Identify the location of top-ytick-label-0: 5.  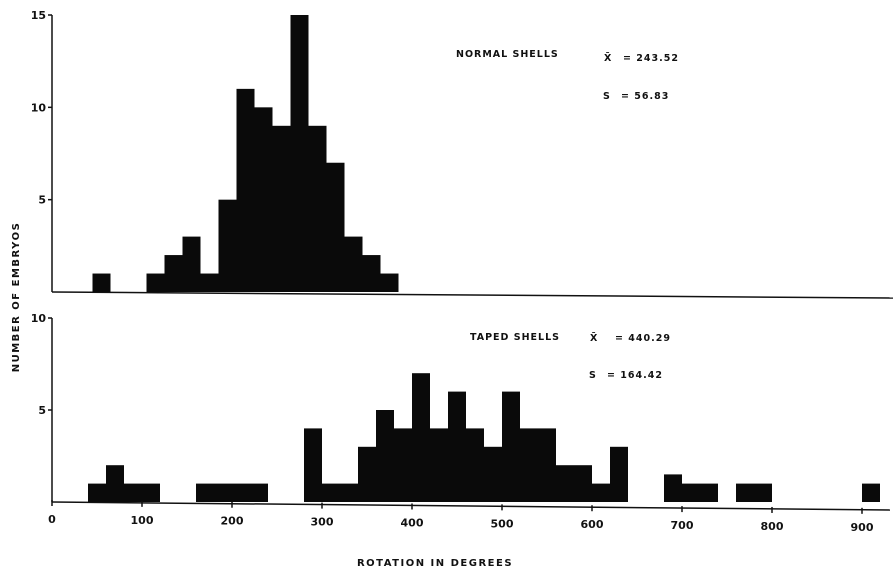
(42, 200).